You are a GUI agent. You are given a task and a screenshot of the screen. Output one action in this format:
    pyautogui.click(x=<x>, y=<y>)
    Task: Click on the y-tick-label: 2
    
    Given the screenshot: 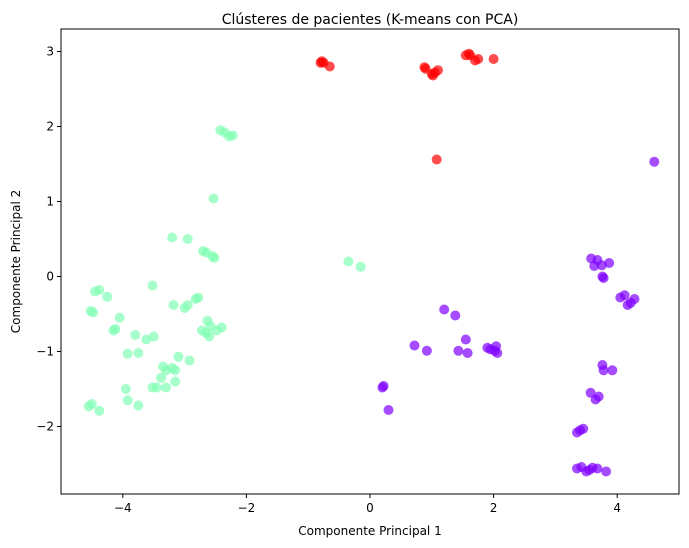 What is the action you would take?
    pyautogui.click(x=50, y=127)
    